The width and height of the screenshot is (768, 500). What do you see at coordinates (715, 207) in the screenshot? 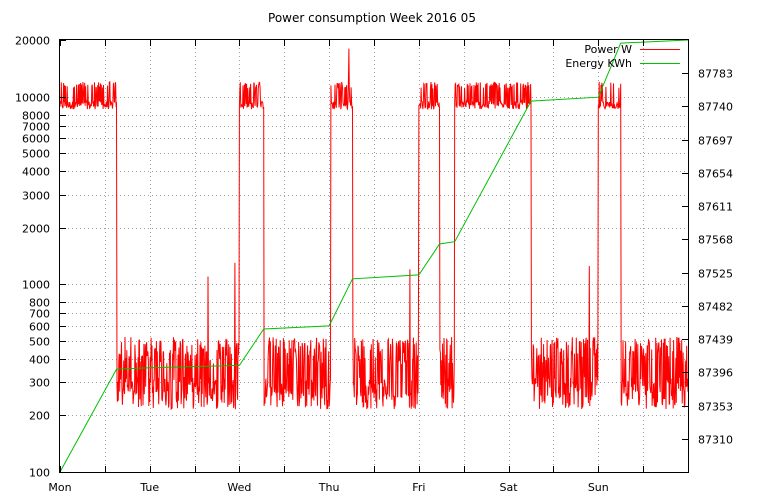
I see `y-right-tick-label: 87611` at bounding box center [715, 207].